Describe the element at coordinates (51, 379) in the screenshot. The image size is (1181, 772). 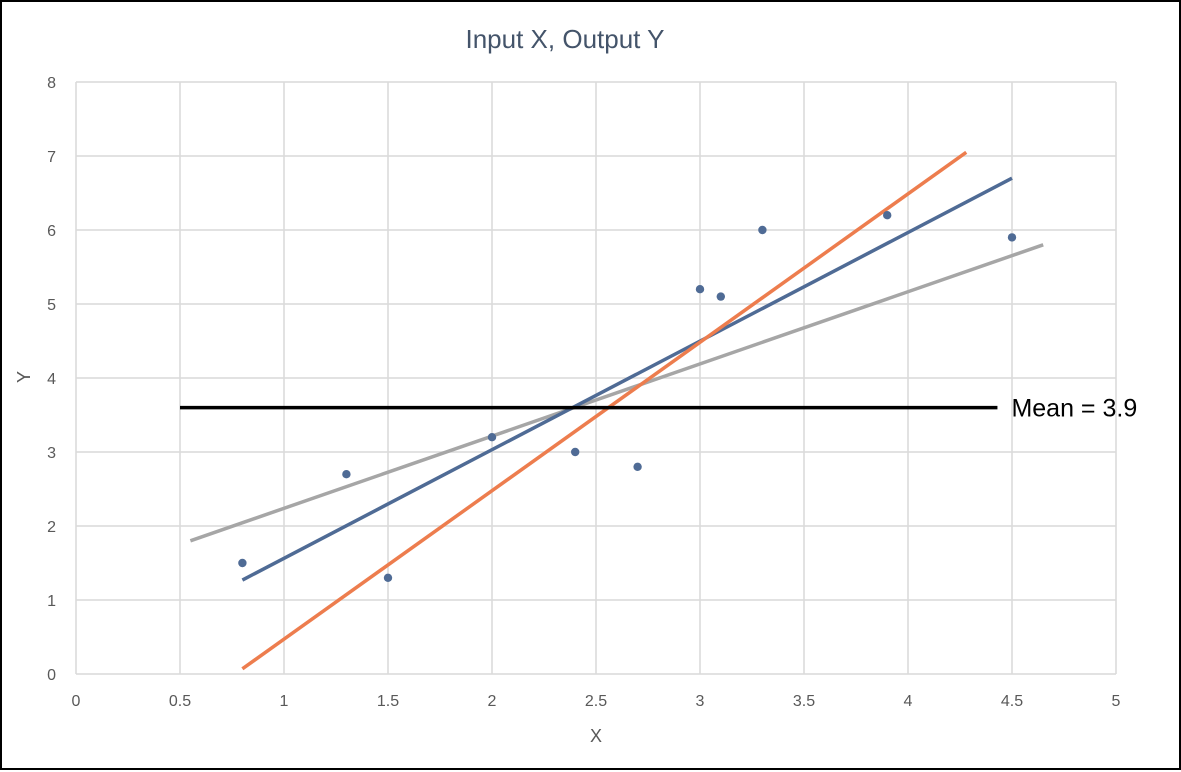
I see `y-tick-label: 4` at that location.